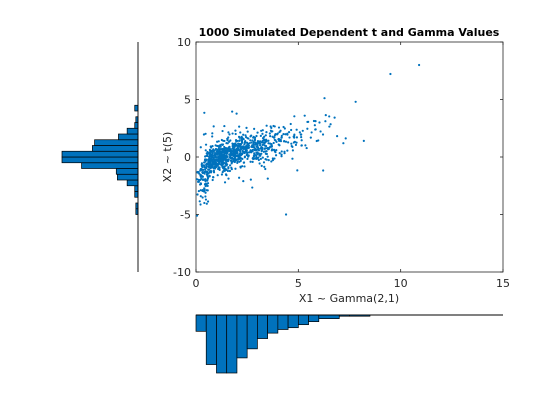 Image resolution: width=560 pixels, height=420 pixels. I want to click on y-tick-label: 5, so click(187, 100).